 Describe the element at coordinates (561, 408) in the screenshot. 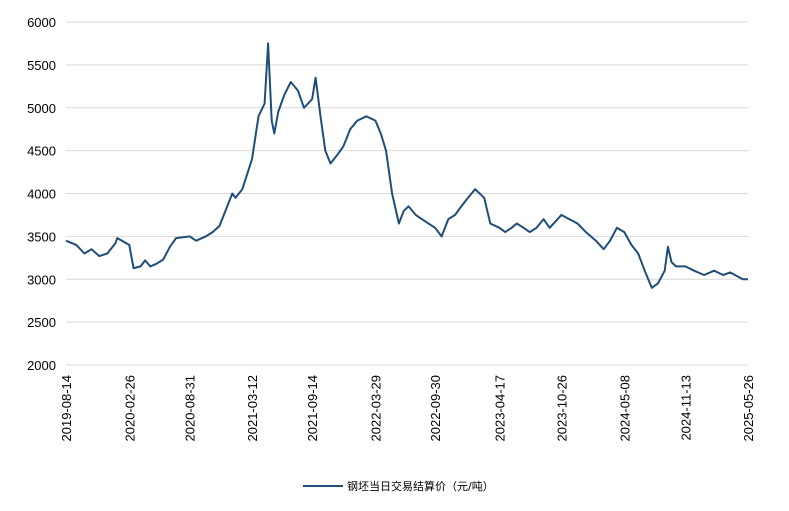

I see `x-tick-label: 2023-10-26` at that location.